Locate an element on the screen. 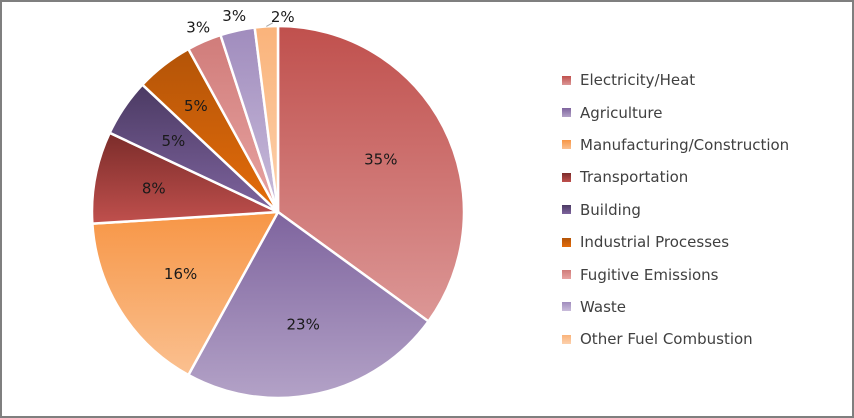 The image size is (854, 418). data-label-fugitive-emissions: 3% is located at coordinates (198, 28).